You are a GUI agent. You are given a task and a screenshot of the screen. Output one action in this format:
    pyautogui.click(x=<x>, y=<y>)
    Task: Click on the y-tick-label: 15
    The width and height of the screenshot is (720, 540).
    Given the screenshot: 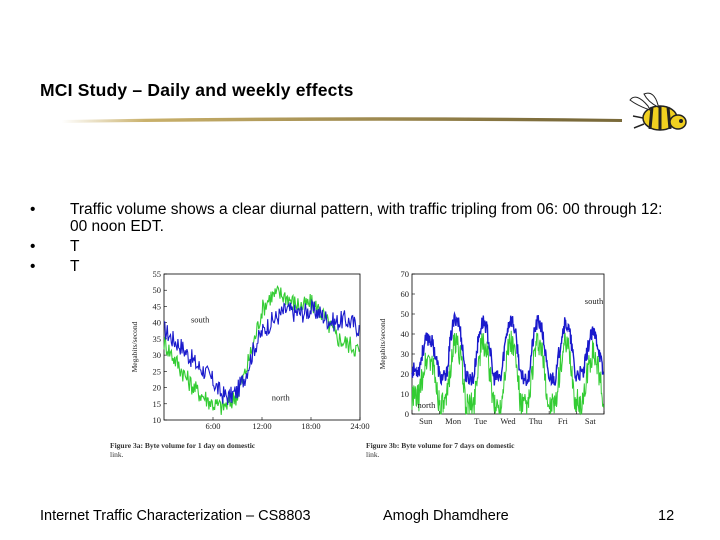 What is the action you would take?
    pyautogui.click(x=157, y=404)
    